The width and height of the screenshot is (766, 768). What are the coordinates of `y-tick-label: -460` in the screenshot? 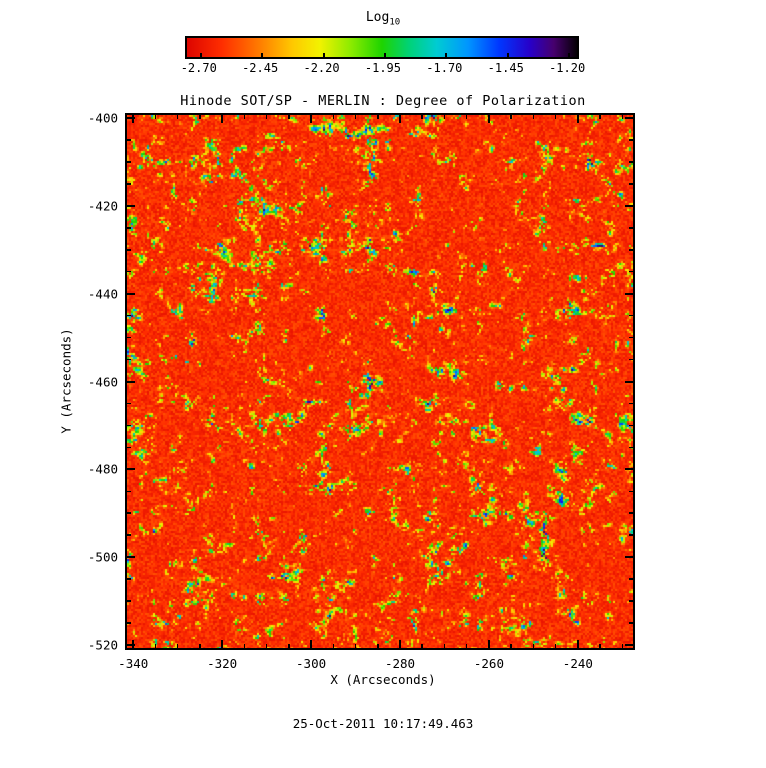 It's located at (102, 381).